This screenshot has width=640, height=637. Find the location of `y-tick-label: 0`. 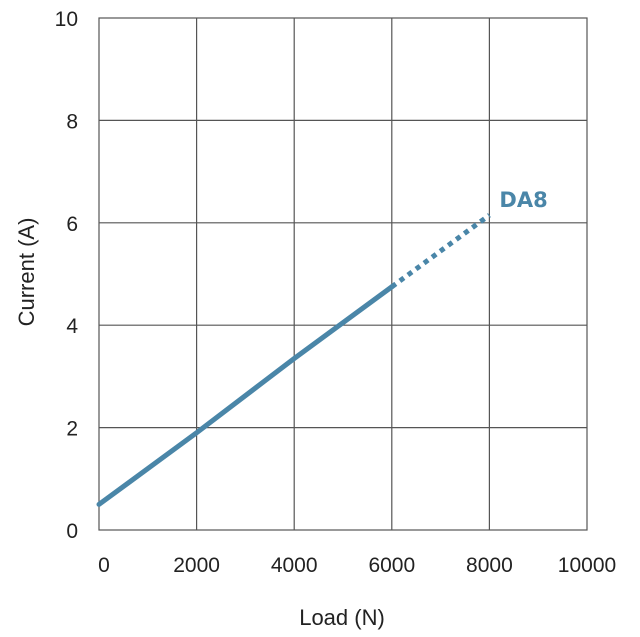

y-tick-label: 0 is located at coordinates (72, 531).